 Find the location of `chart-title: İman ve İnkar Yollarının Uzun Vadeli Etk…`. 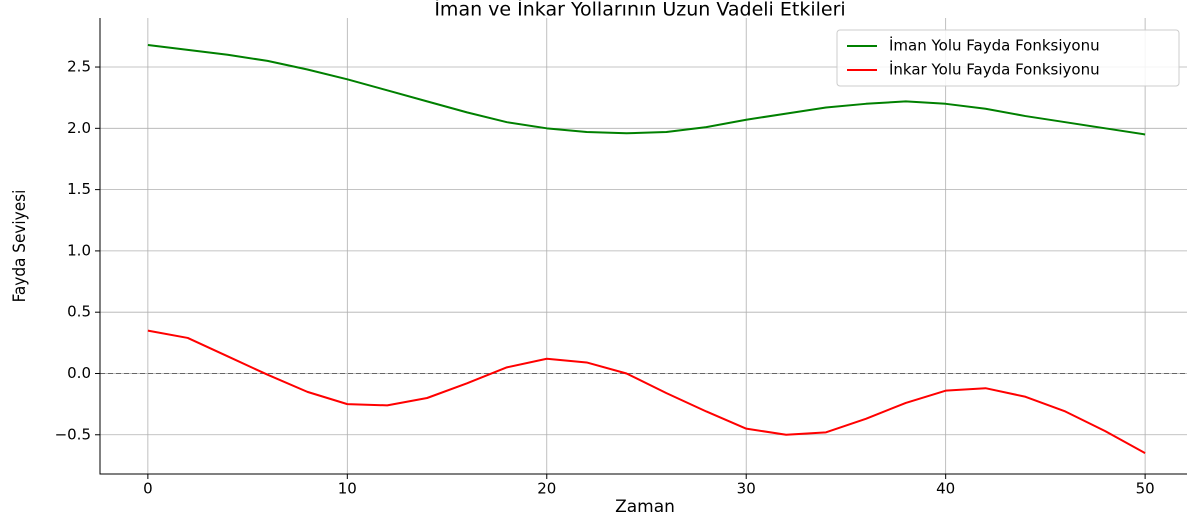

chart-title: İman ve İnkar Yollarının Uzun Vadeli Etk… is located at coordinates (639, 10).